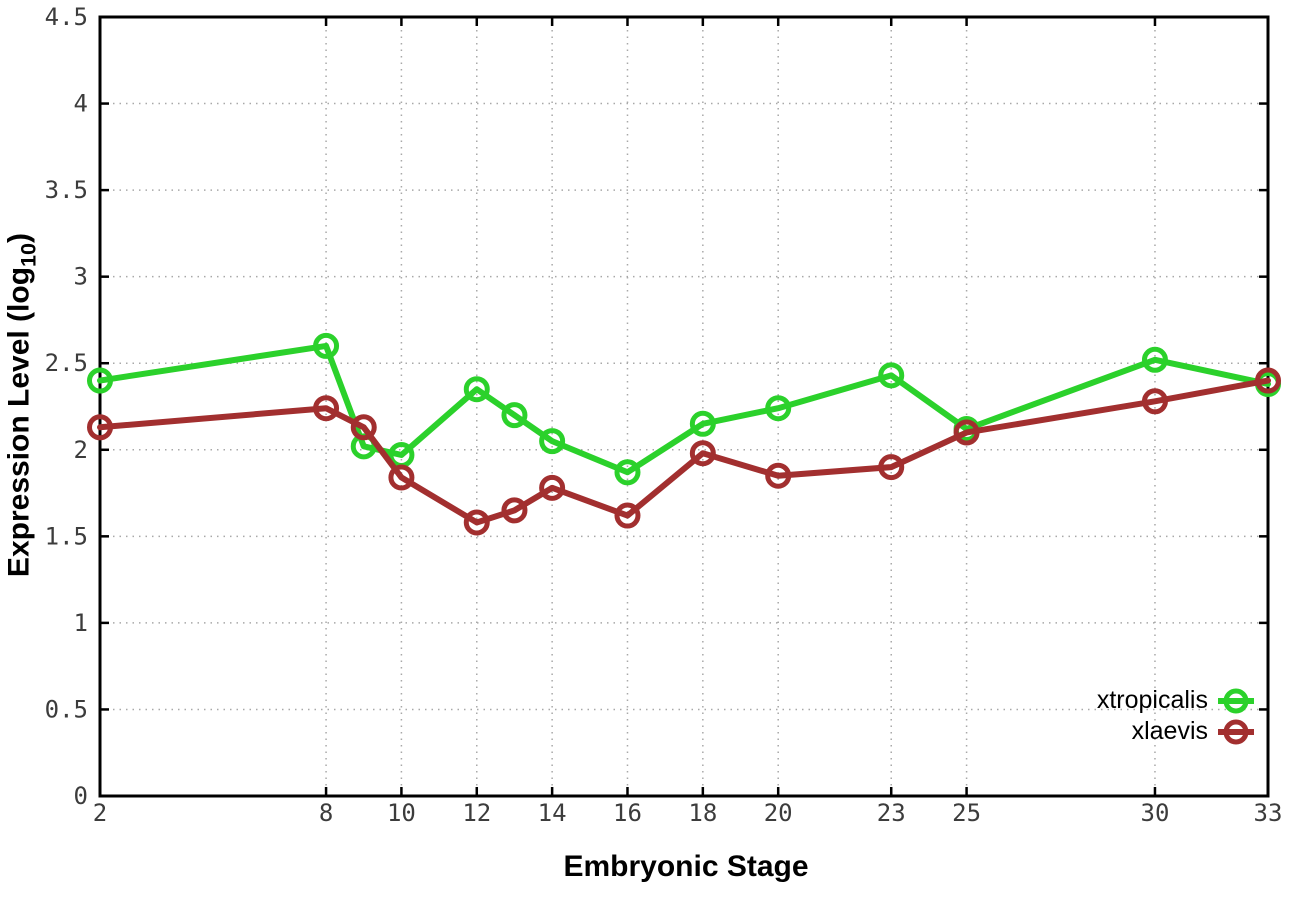 This screenshot has height=907, width=1296. I want to click on x-tick-label: 16, so click(627, 813).